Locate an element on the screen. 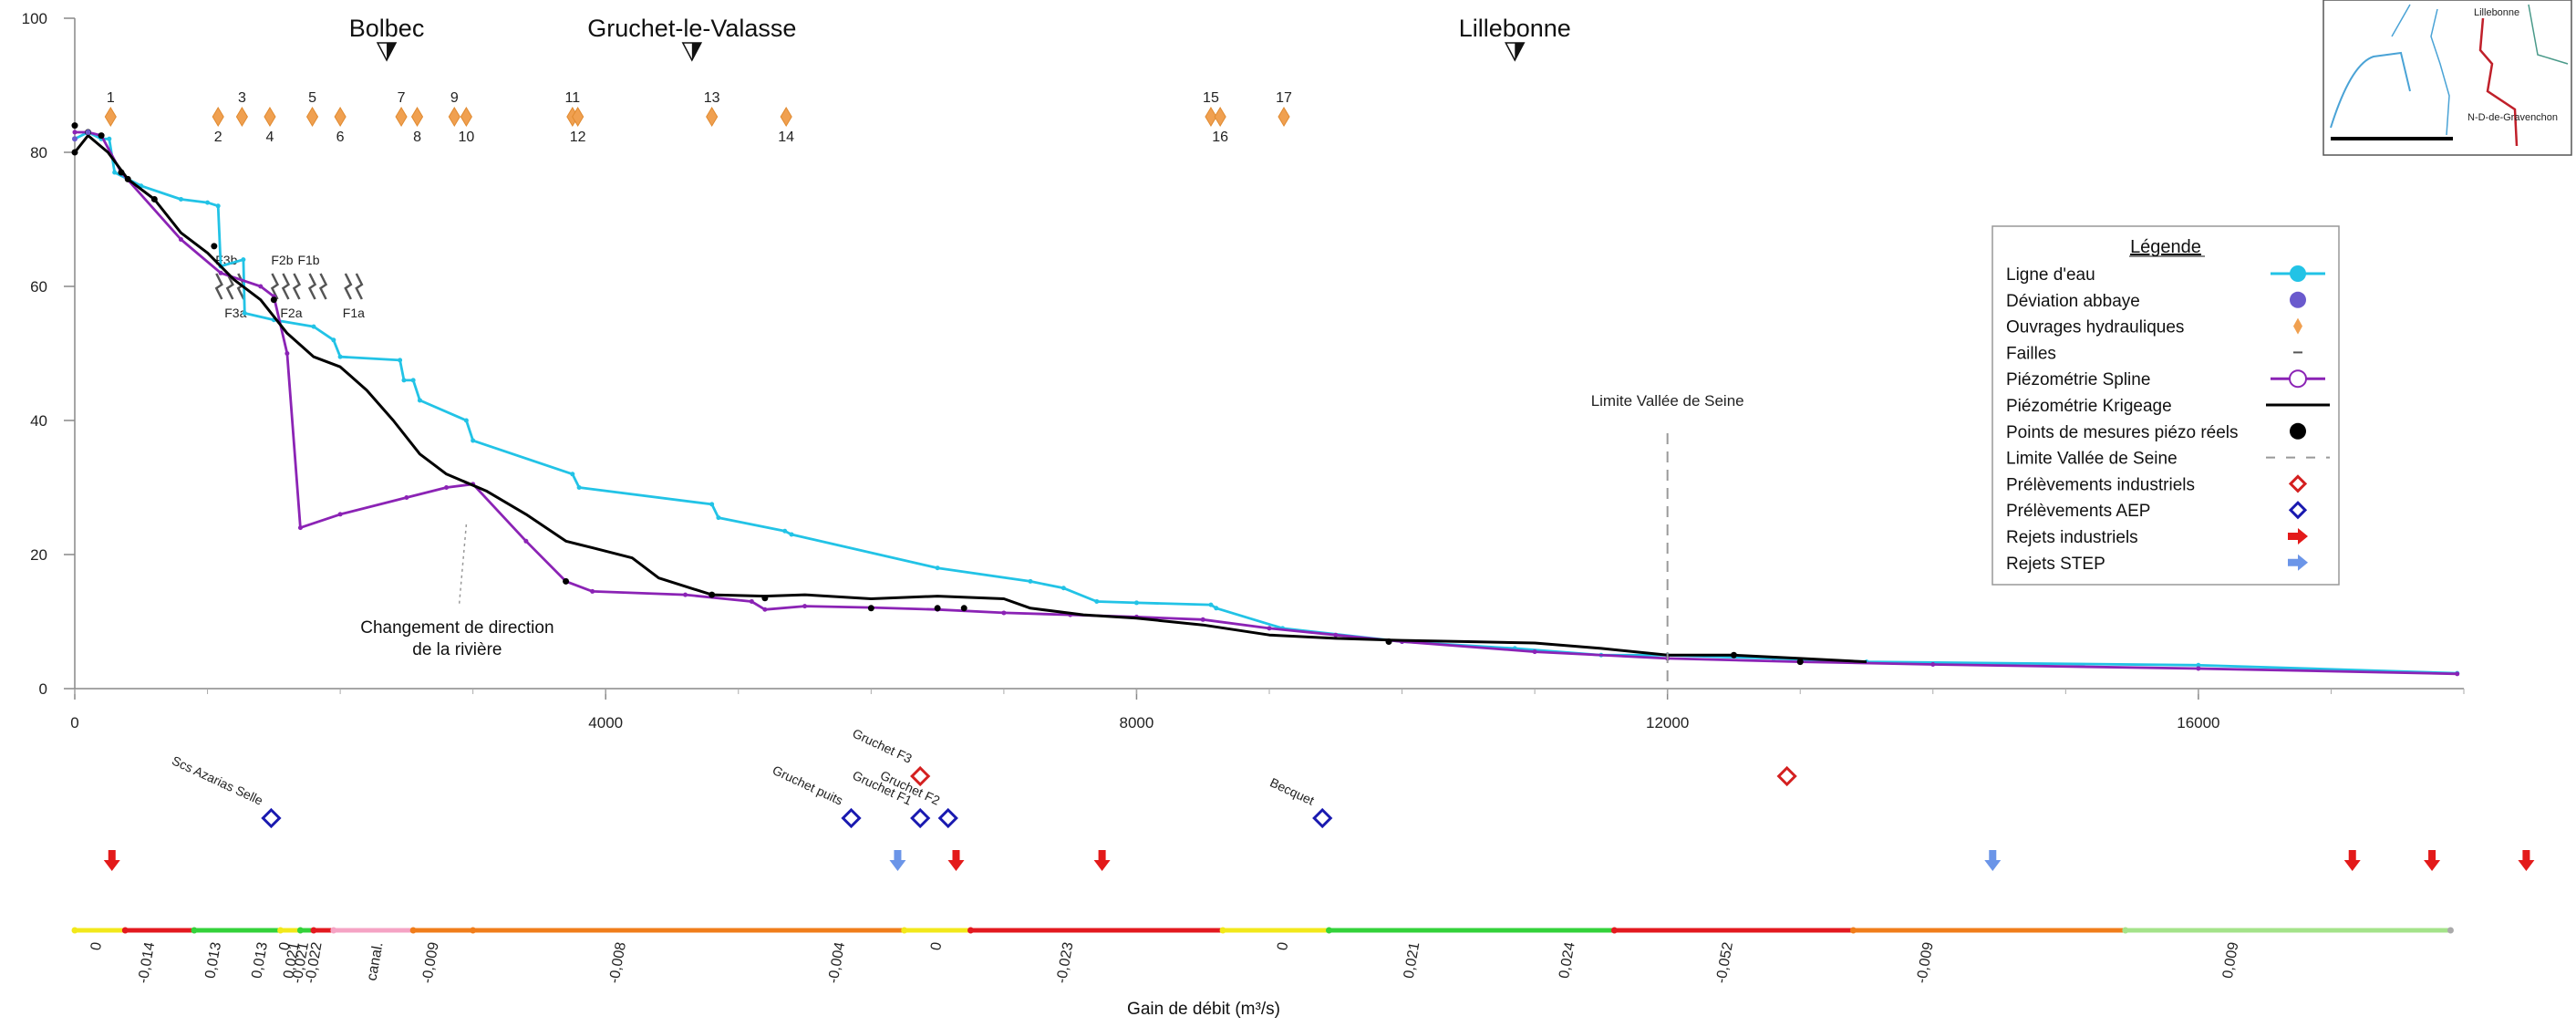 This screenshot has width=2576, height=1027. discharges-group is located at coordinates (1319, 860).